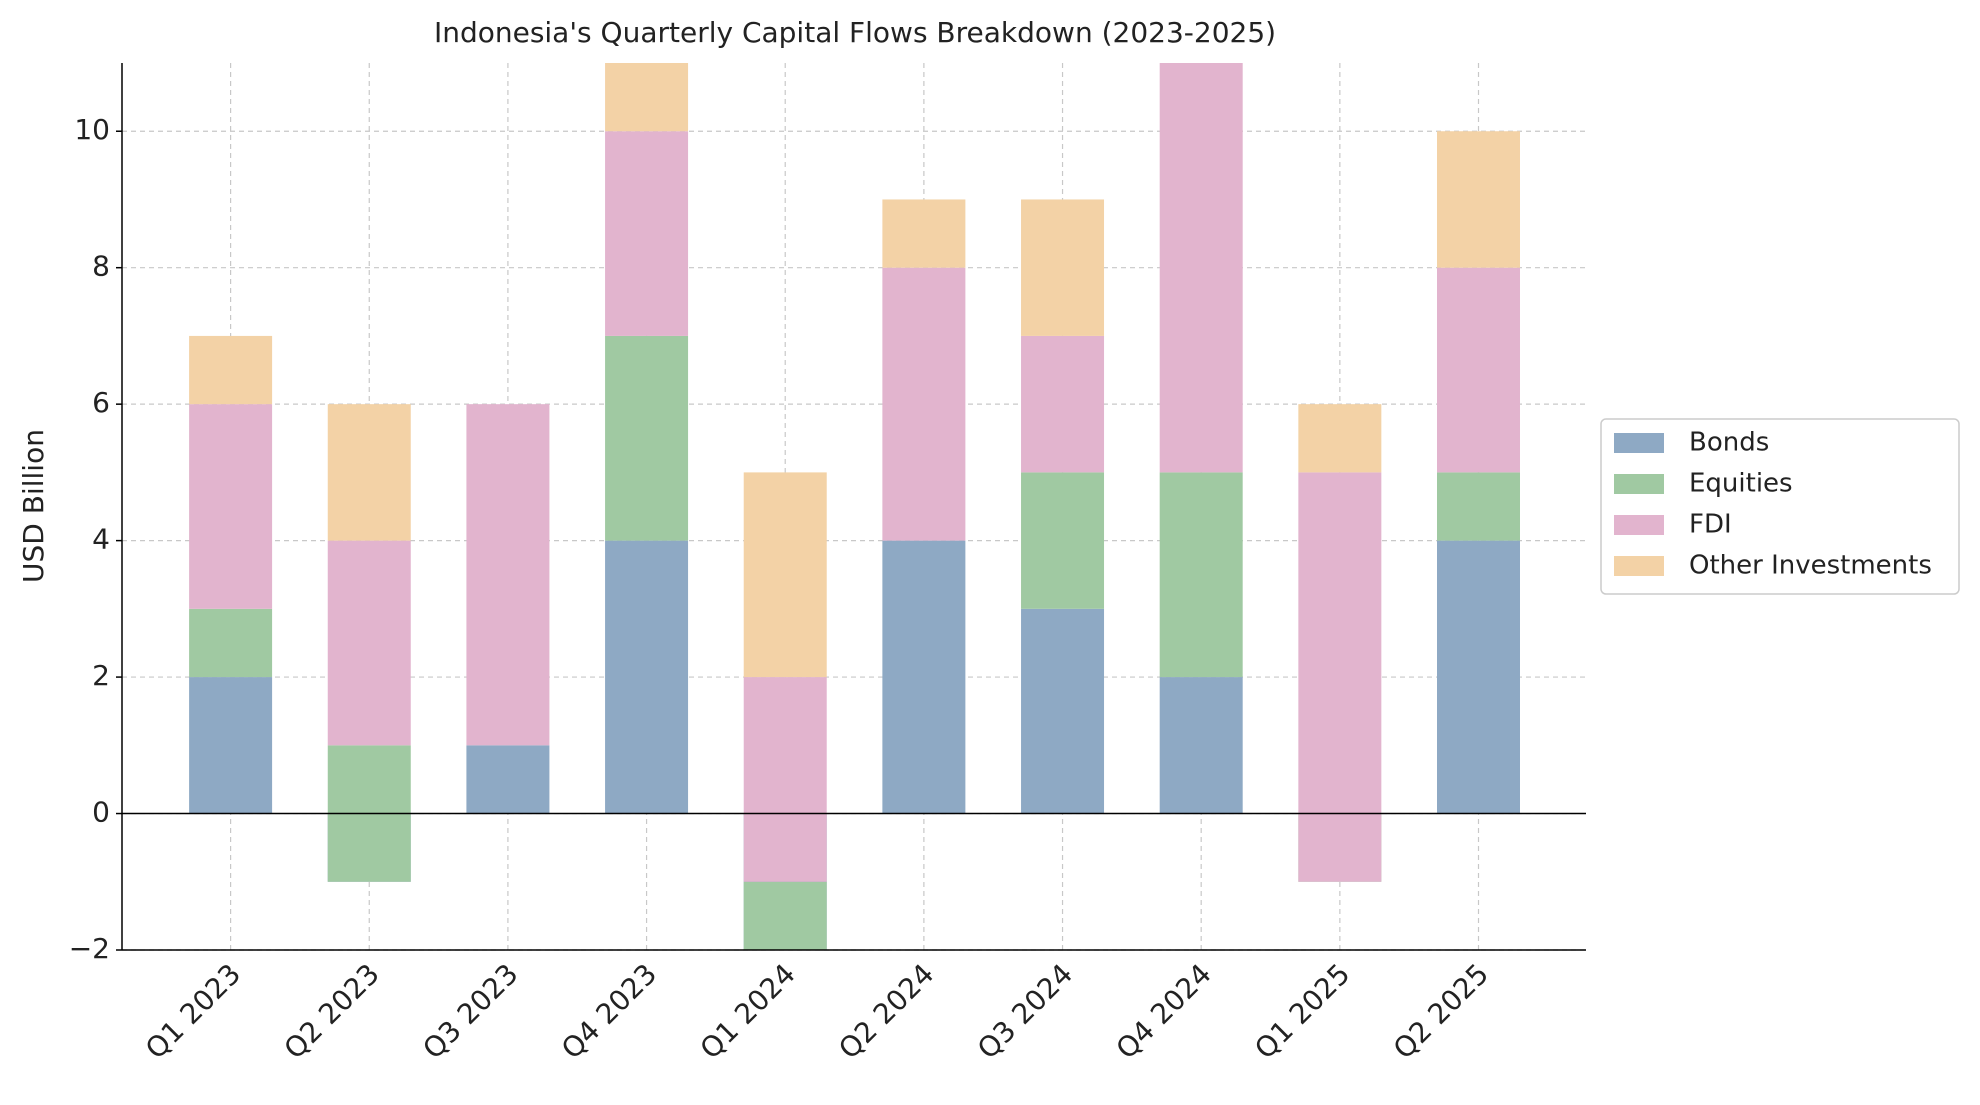 The height and width of the screenshot is (1105, 1980). I want to click on x-tick-label: Q1 2025, so click(1302, 1011).